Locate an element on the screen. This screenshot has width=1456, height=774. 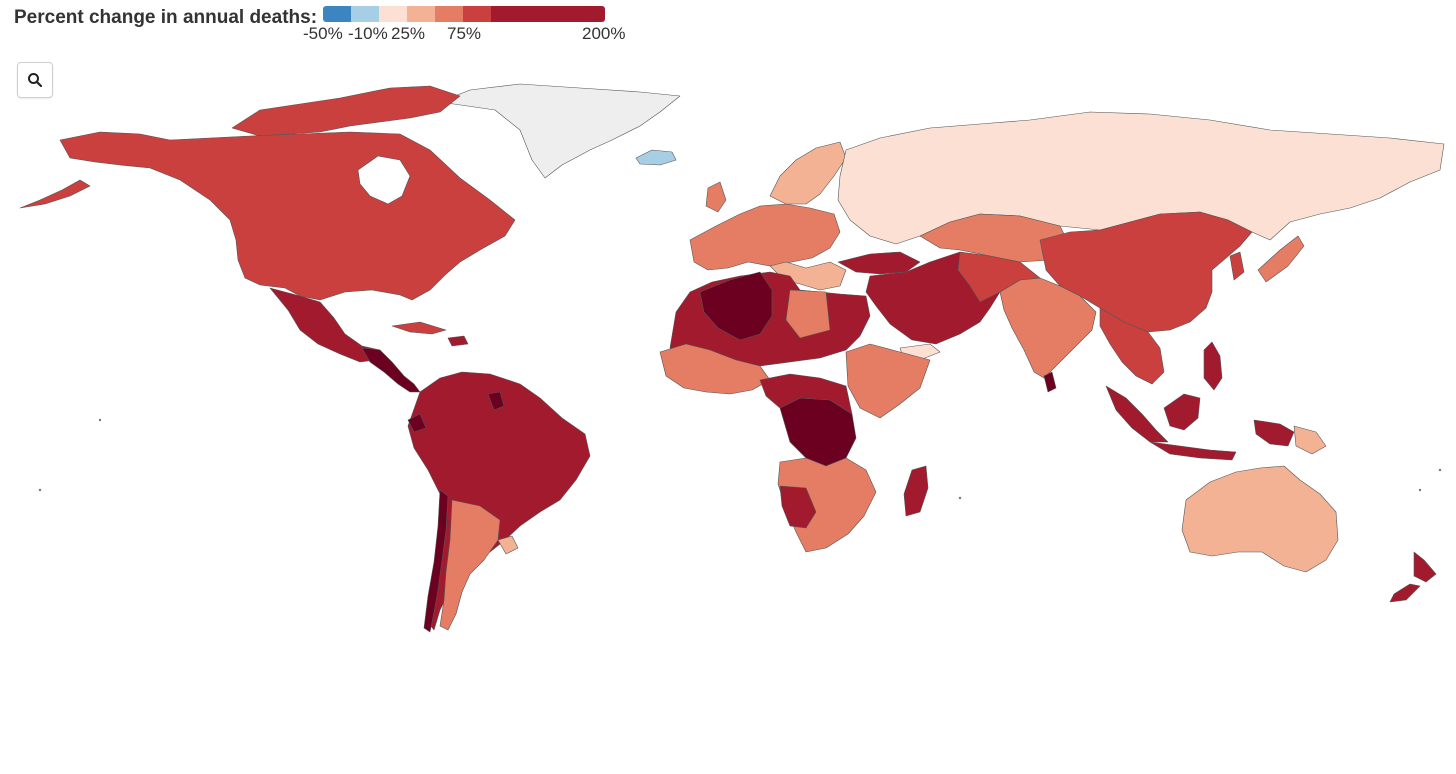
country-guyana is located at coordinates (496, 401).